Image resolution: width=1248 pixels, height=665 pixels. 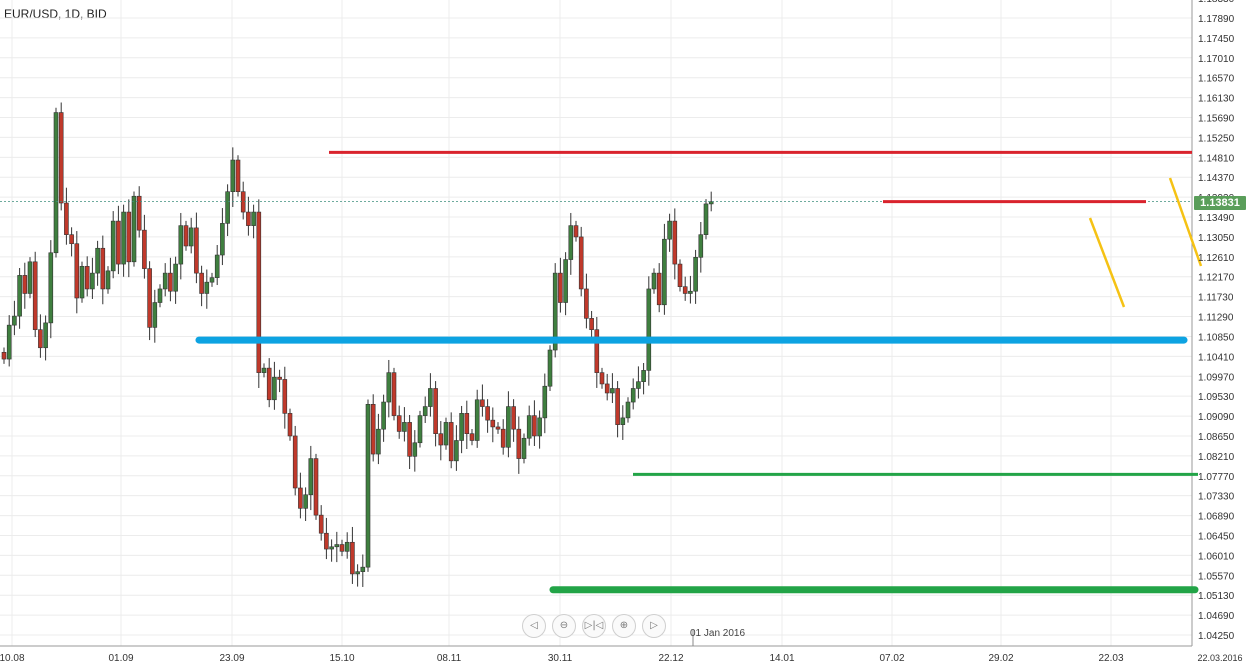 I want to click on scroll-left-button: ◁, so click(x=534, y=626).